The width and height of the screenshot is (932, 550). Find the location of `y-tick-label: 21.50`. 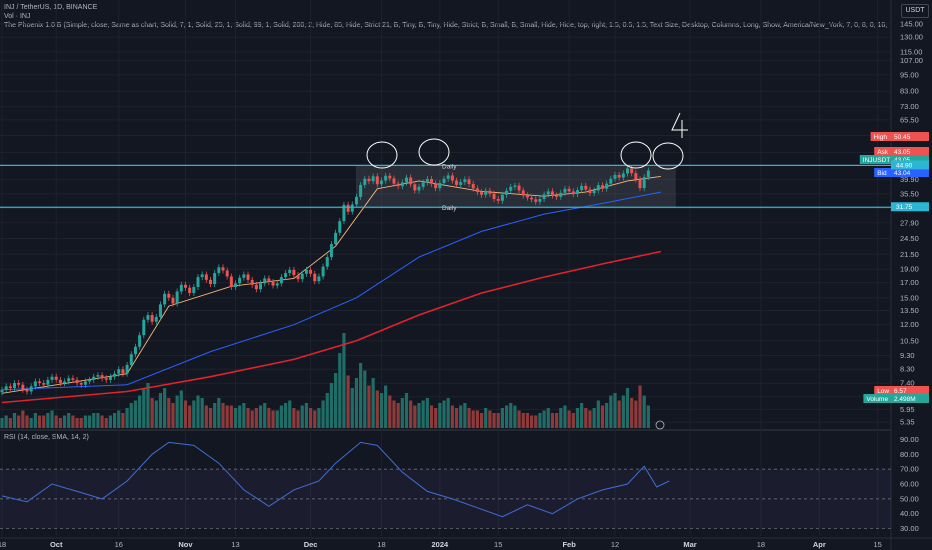

y-tick-label: 21.50 is located at coordinates (909, 254).